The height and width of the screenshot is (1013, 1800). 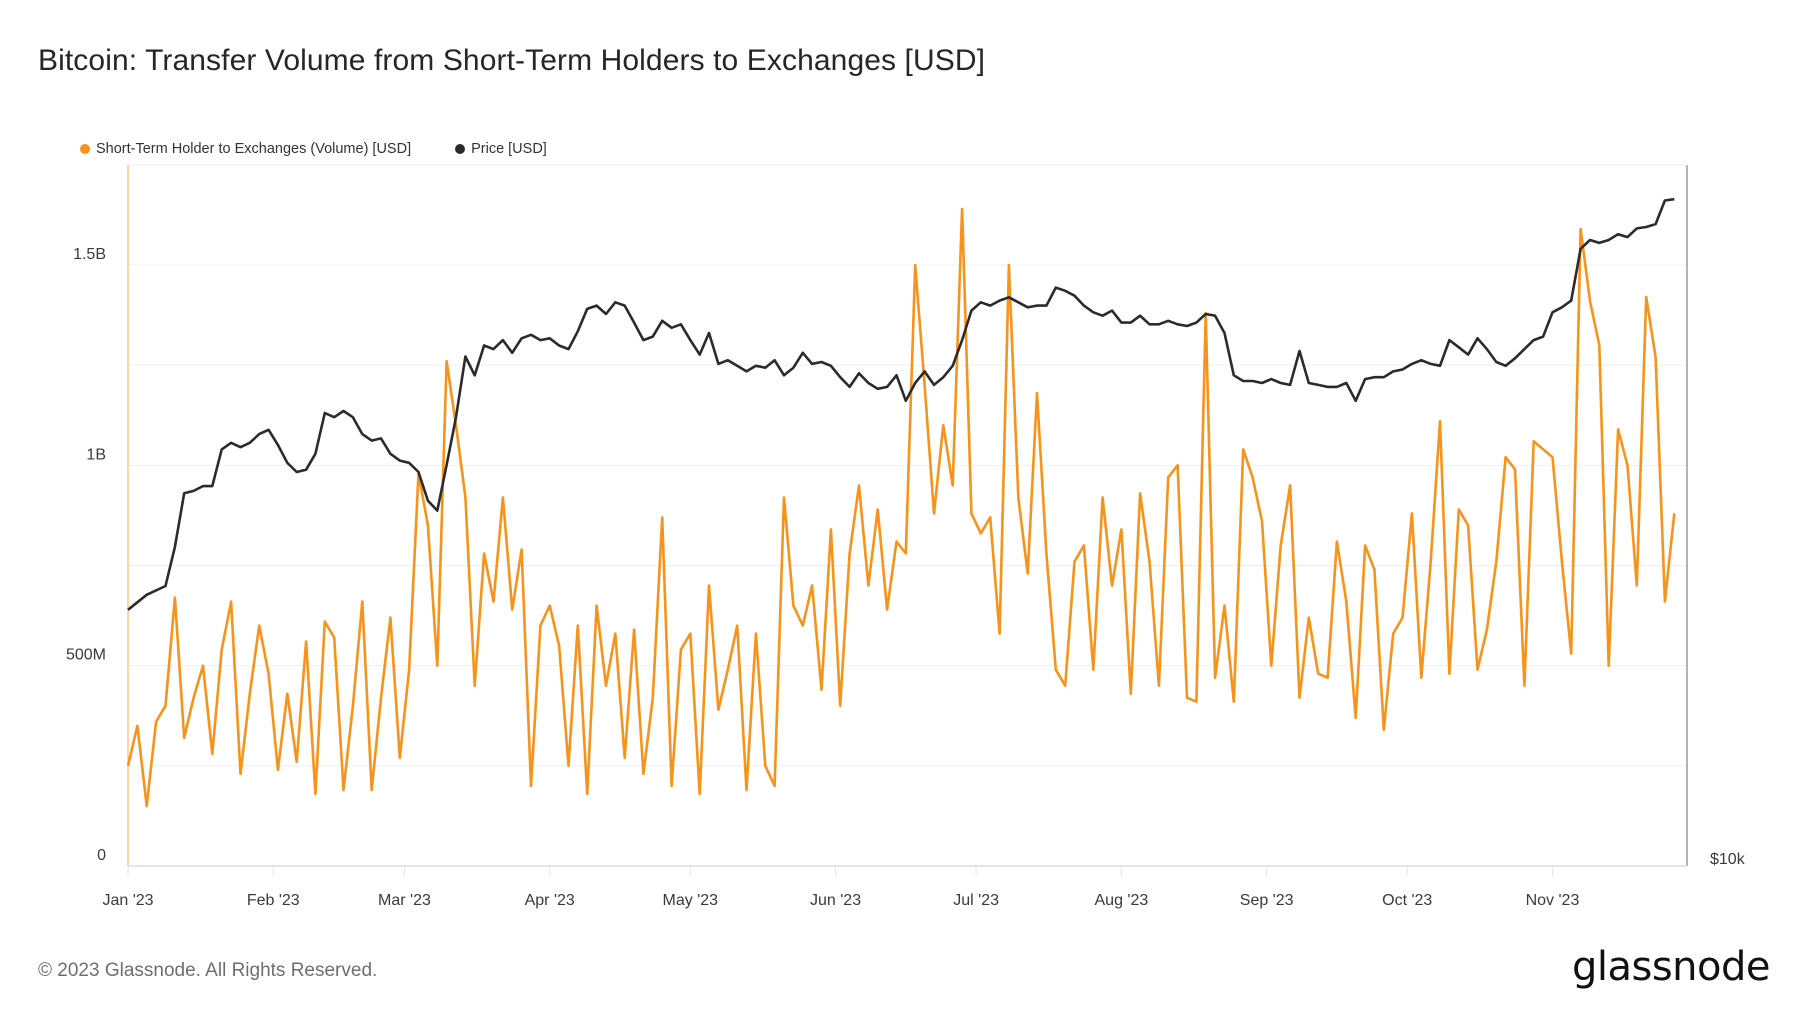 I want to click on left-axis-ticks: 1.5B 1B 500M 0, so click(x=86, y=555).